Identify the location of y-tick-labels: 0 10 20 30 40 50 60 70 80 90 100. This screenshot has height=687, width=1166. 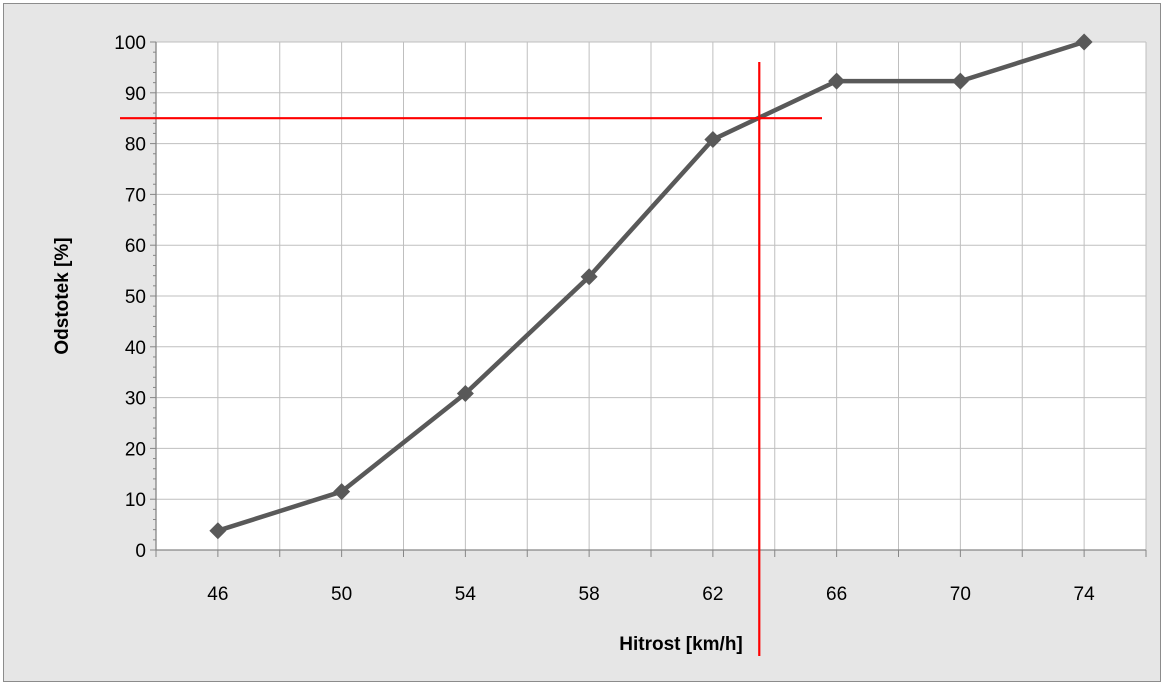
(130, 297).